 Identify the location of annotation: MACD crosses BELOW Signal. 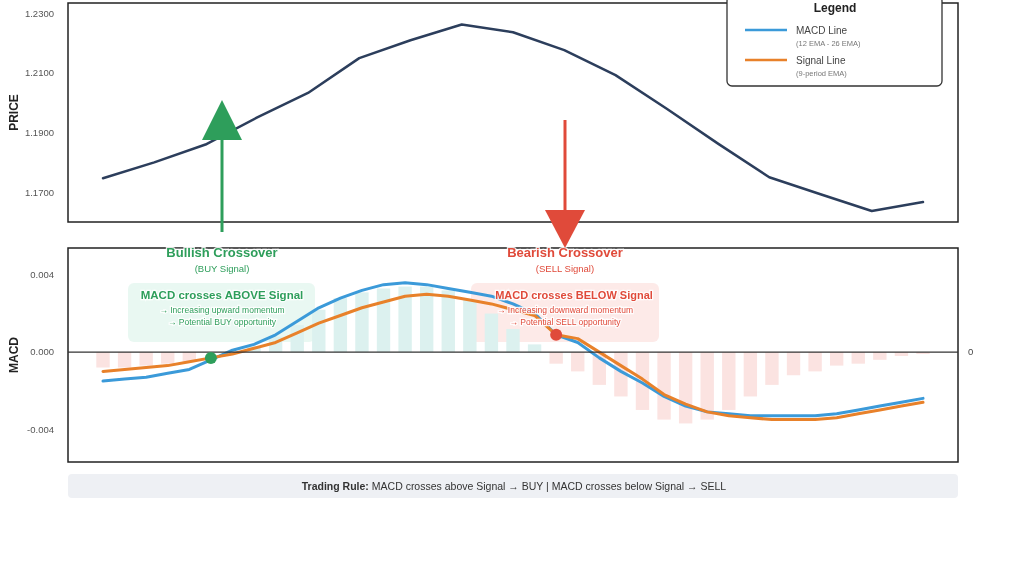
(574, 295).